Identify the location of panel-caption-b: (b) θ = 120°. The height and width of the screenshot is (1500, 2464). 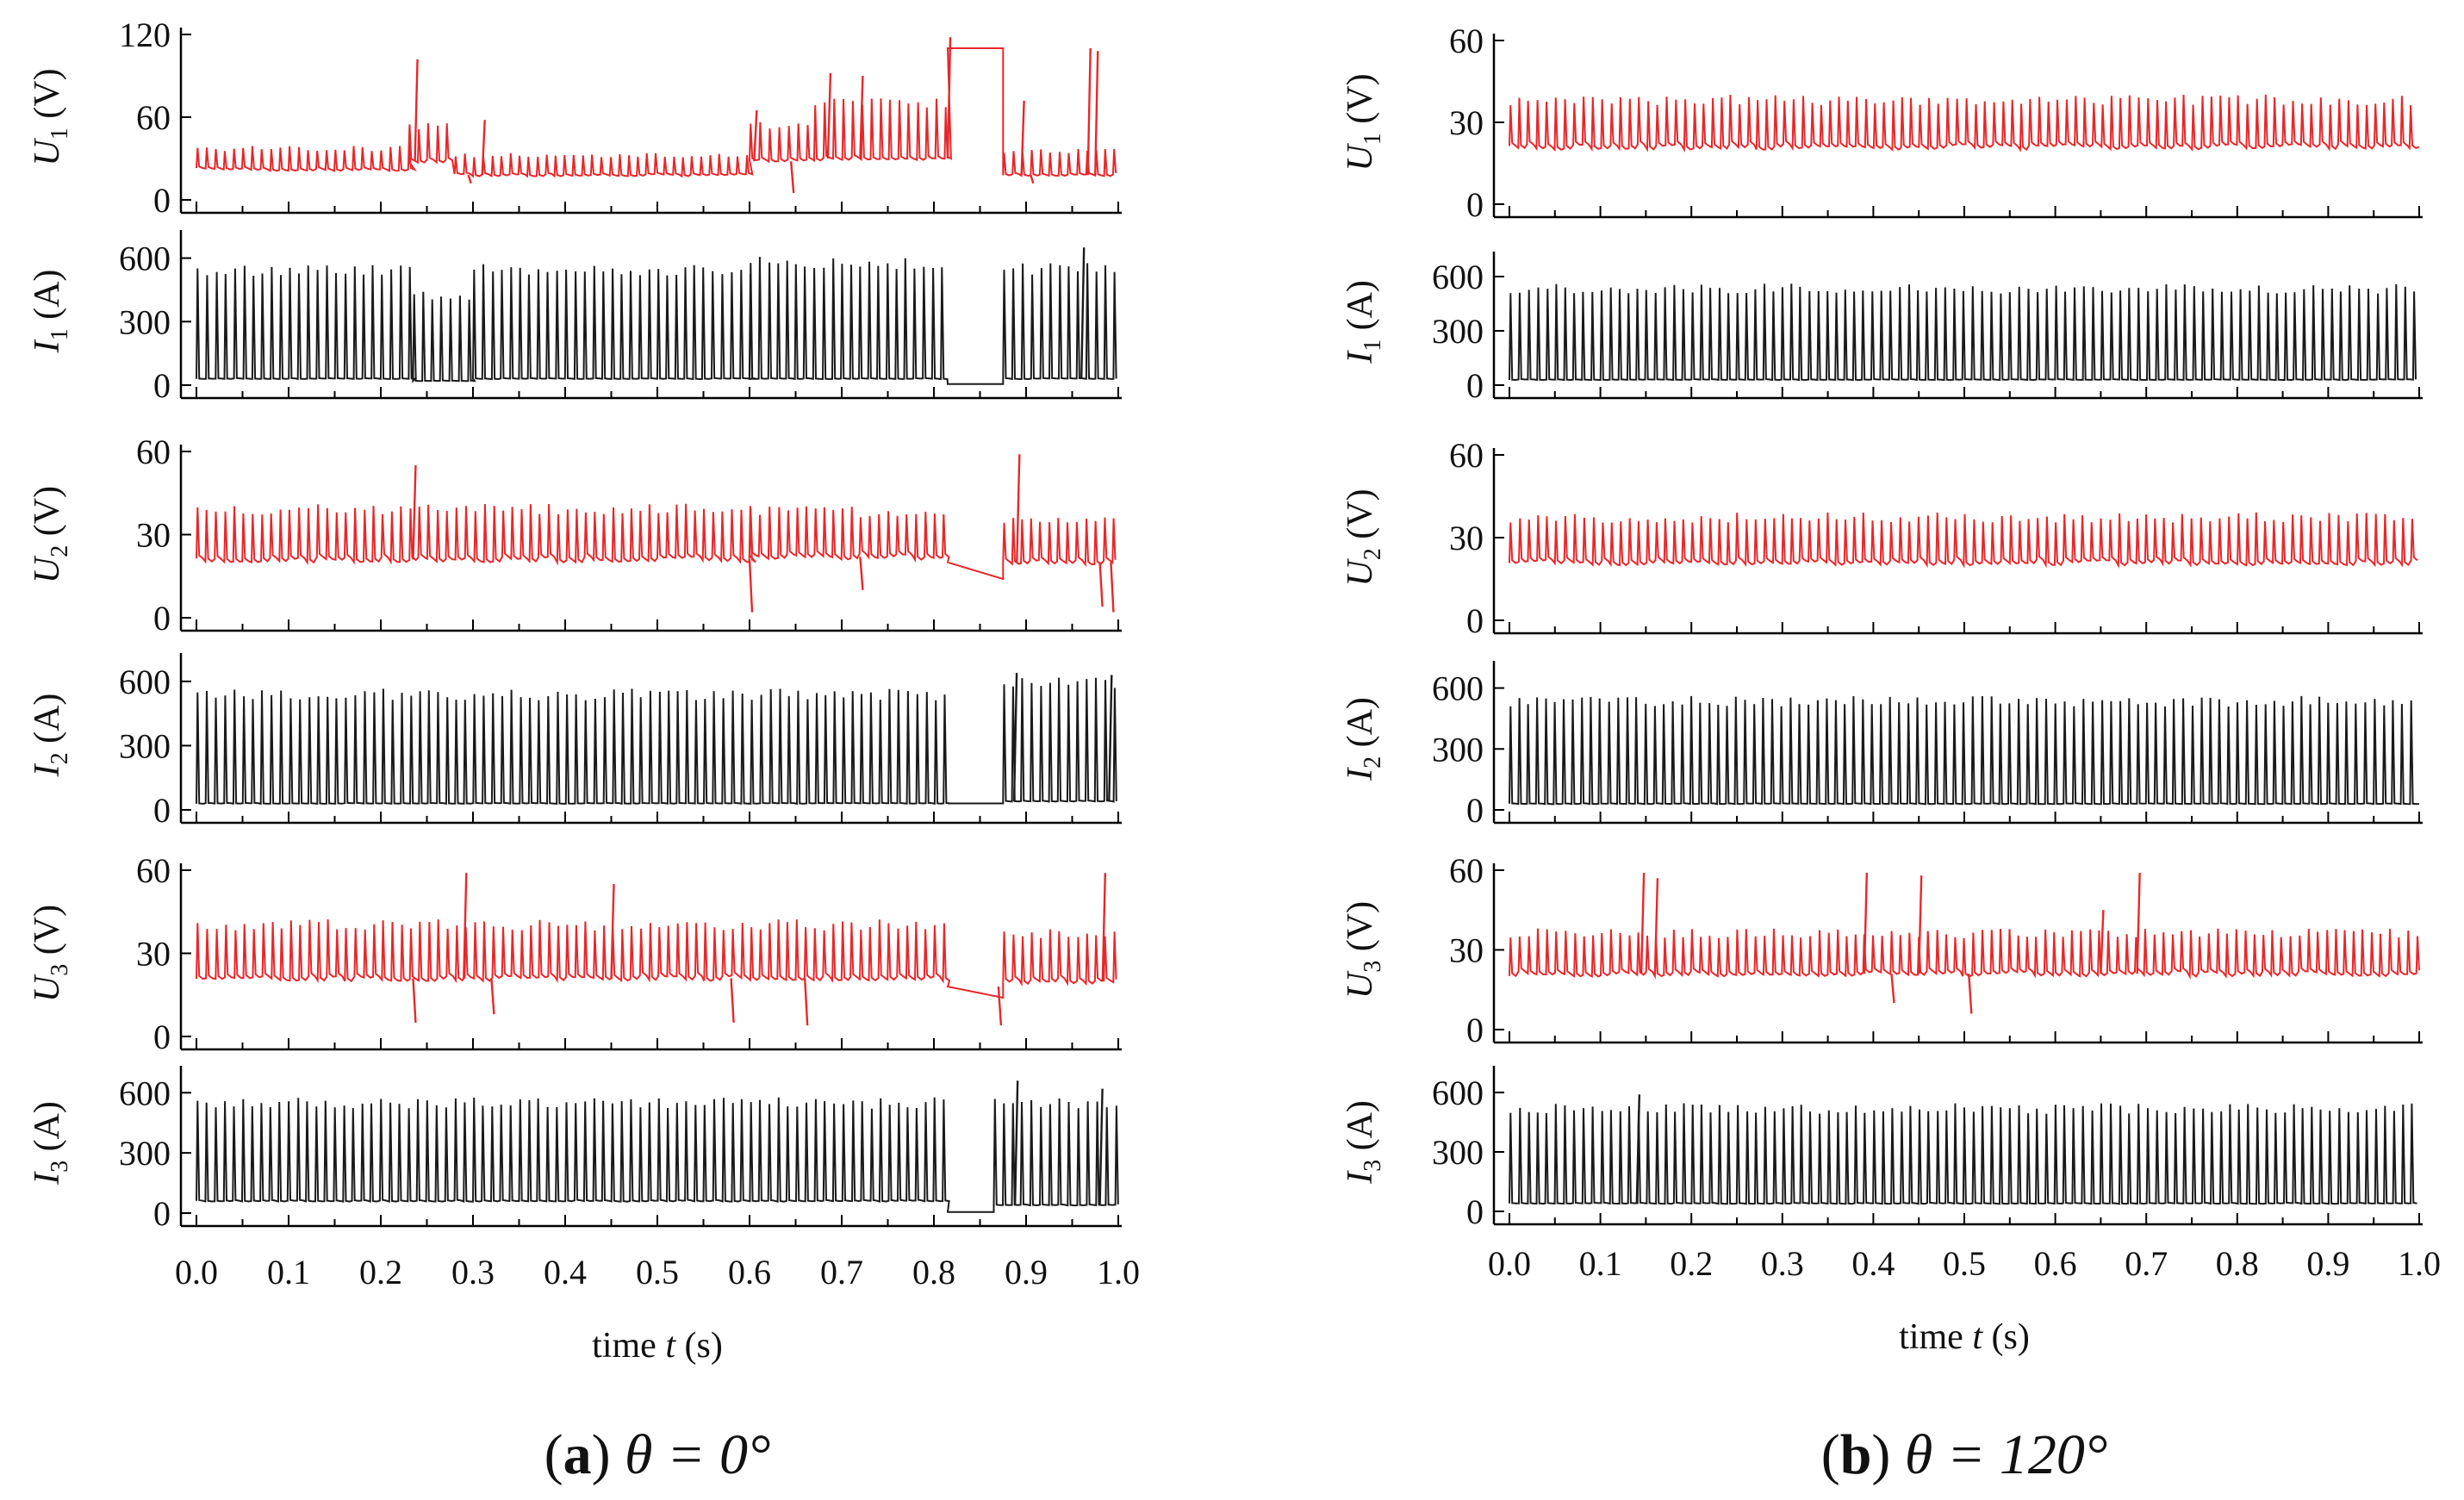
(1965, 1454).